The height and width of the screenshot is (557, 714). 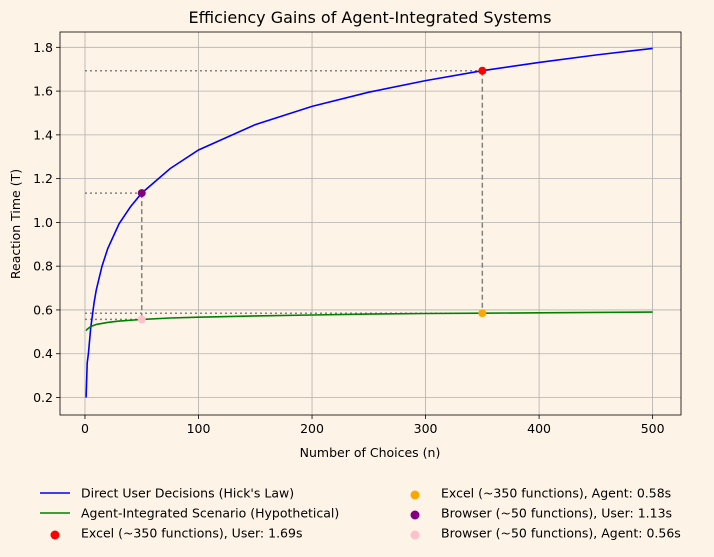 What do you see at coordinates (561, 533) in the screenshot?
I see `legend-label: Browser (~50 functions), Agent: 0.56s` at bounding box center [561, 533].